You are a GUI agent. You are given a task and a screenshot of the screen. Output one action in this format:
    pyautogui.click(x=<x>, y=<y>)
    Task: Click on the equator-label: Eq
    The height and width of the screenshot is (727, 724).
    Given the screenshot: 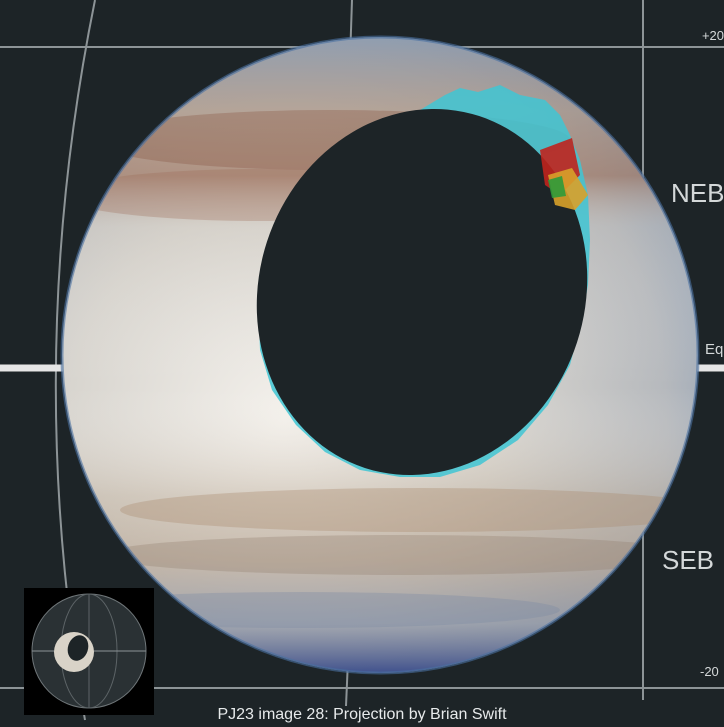 What is the action you would take?
    pyautogui.click(x=714, y=349)
    